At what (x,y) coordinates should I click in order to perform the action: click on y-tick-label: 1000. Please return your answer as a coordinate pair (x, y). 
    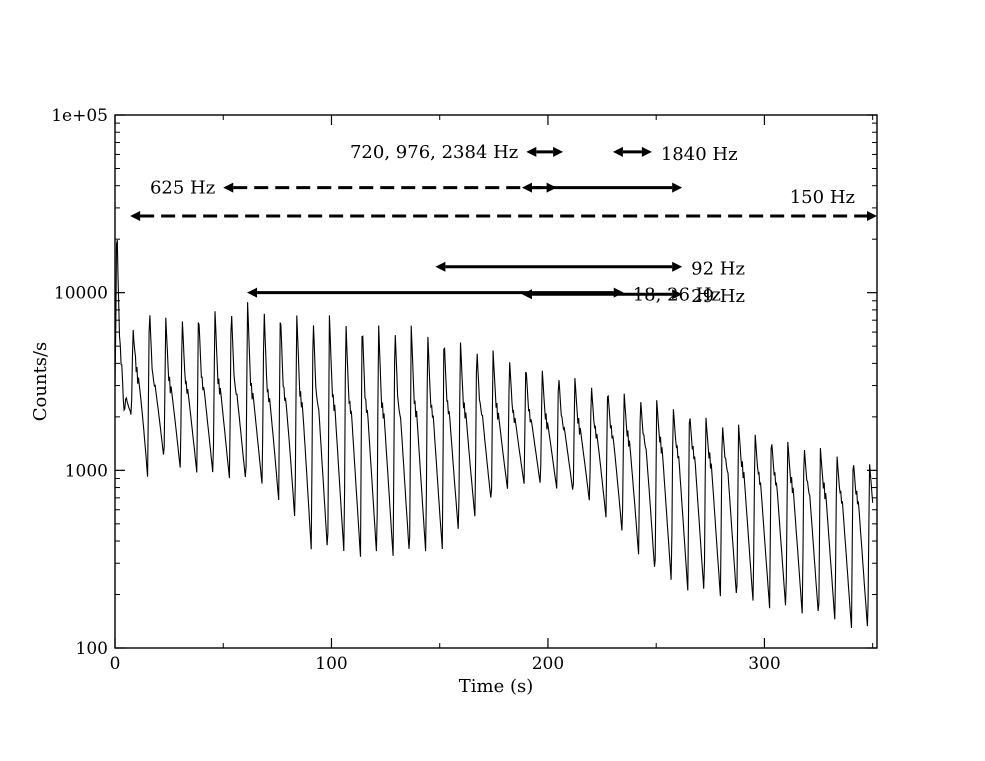
    Looking at the image, I should click on (86, 471).